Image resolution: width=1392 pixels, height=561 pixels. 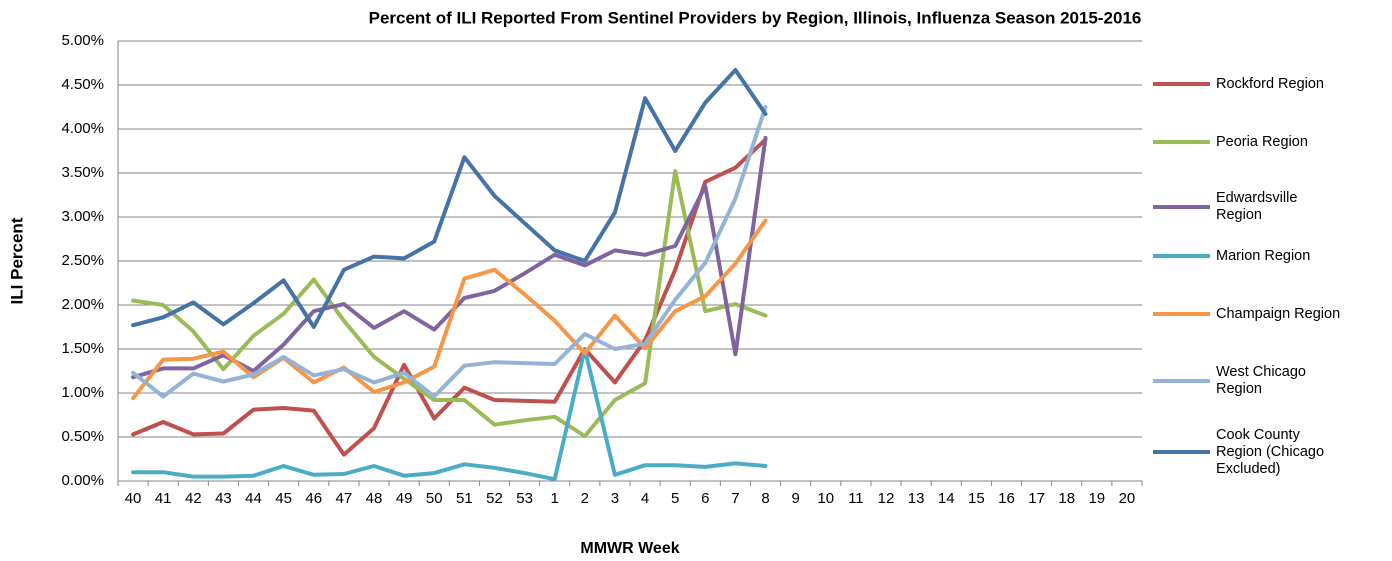 What do you see at coordinates (163, 498) in the screenshot?
I see `x-tick-label: 41` at bounding box center [163, 498].